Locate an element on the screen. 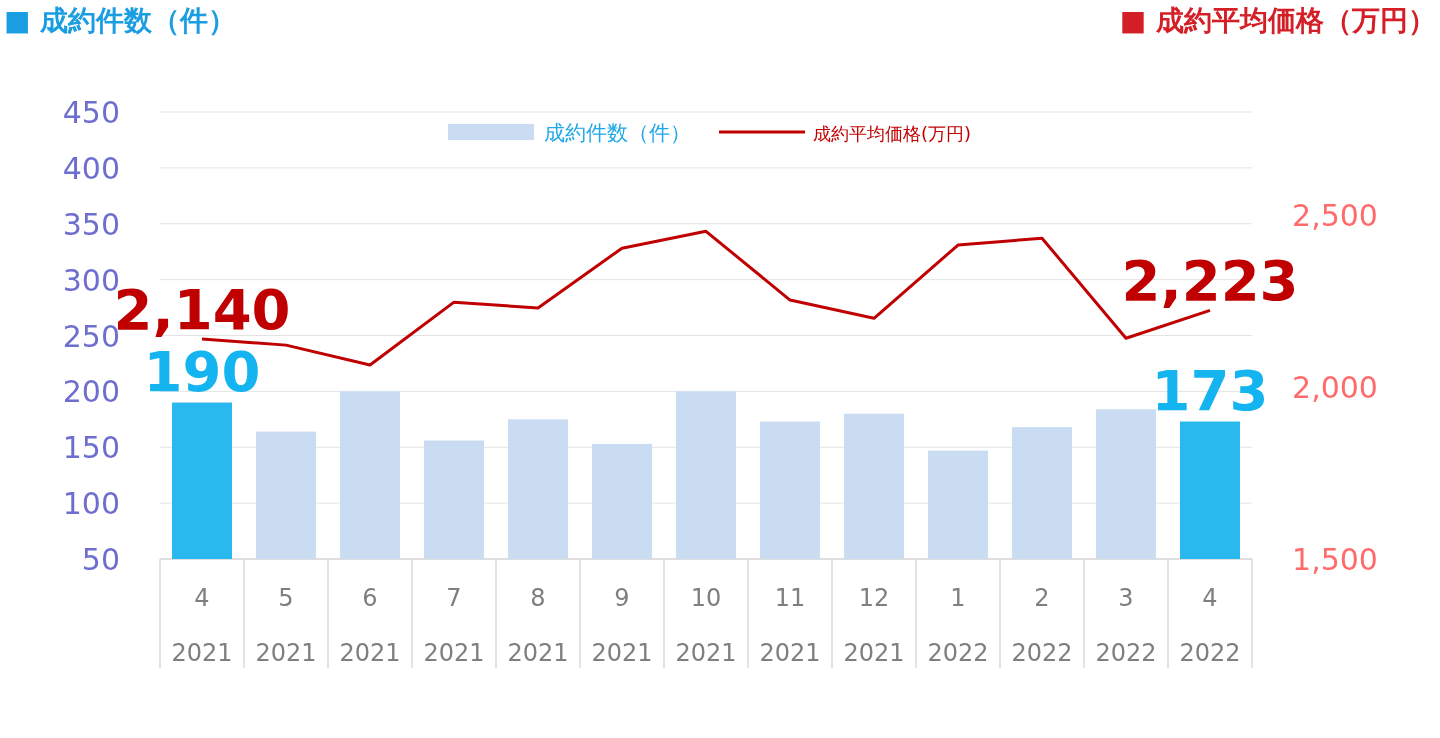 Image resolution: width=1440 pixels, height=738 pixels. y-tick-label: 200 is located at coordinates (91, 392).